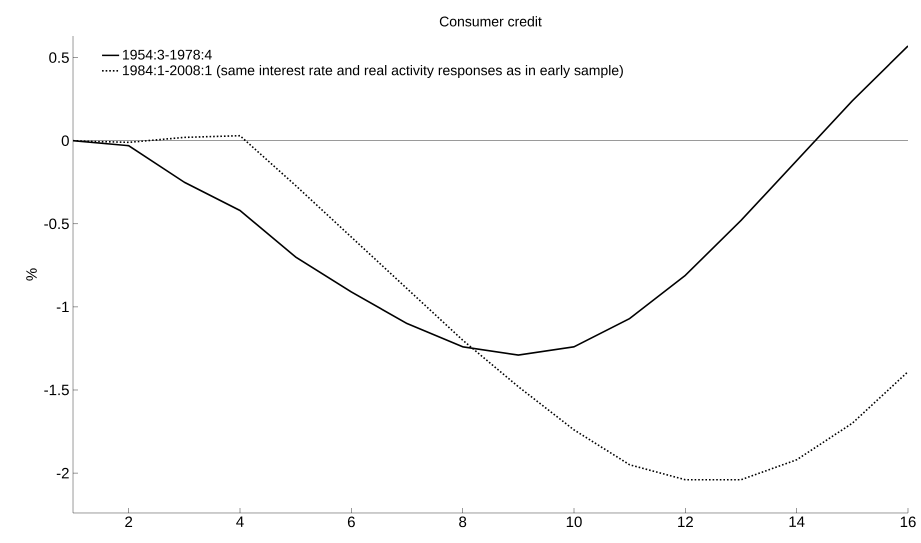 The image size is (921, 543). What do you see at coordinates (62, 307) in the screenshot?
I see `y-tick-label: -1` at bounding box center [62, 307].